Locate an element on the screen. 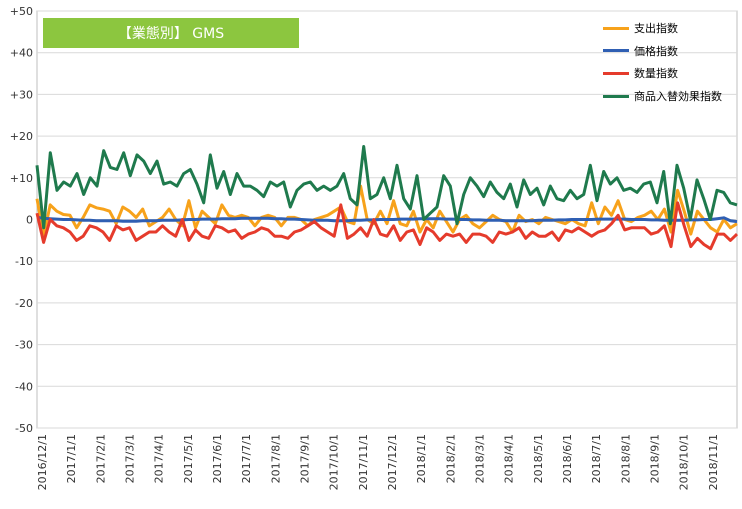 This screenshot has height=509, width=742. x-tick-label: 2017/8/1 is located at coordinates (275, 458).